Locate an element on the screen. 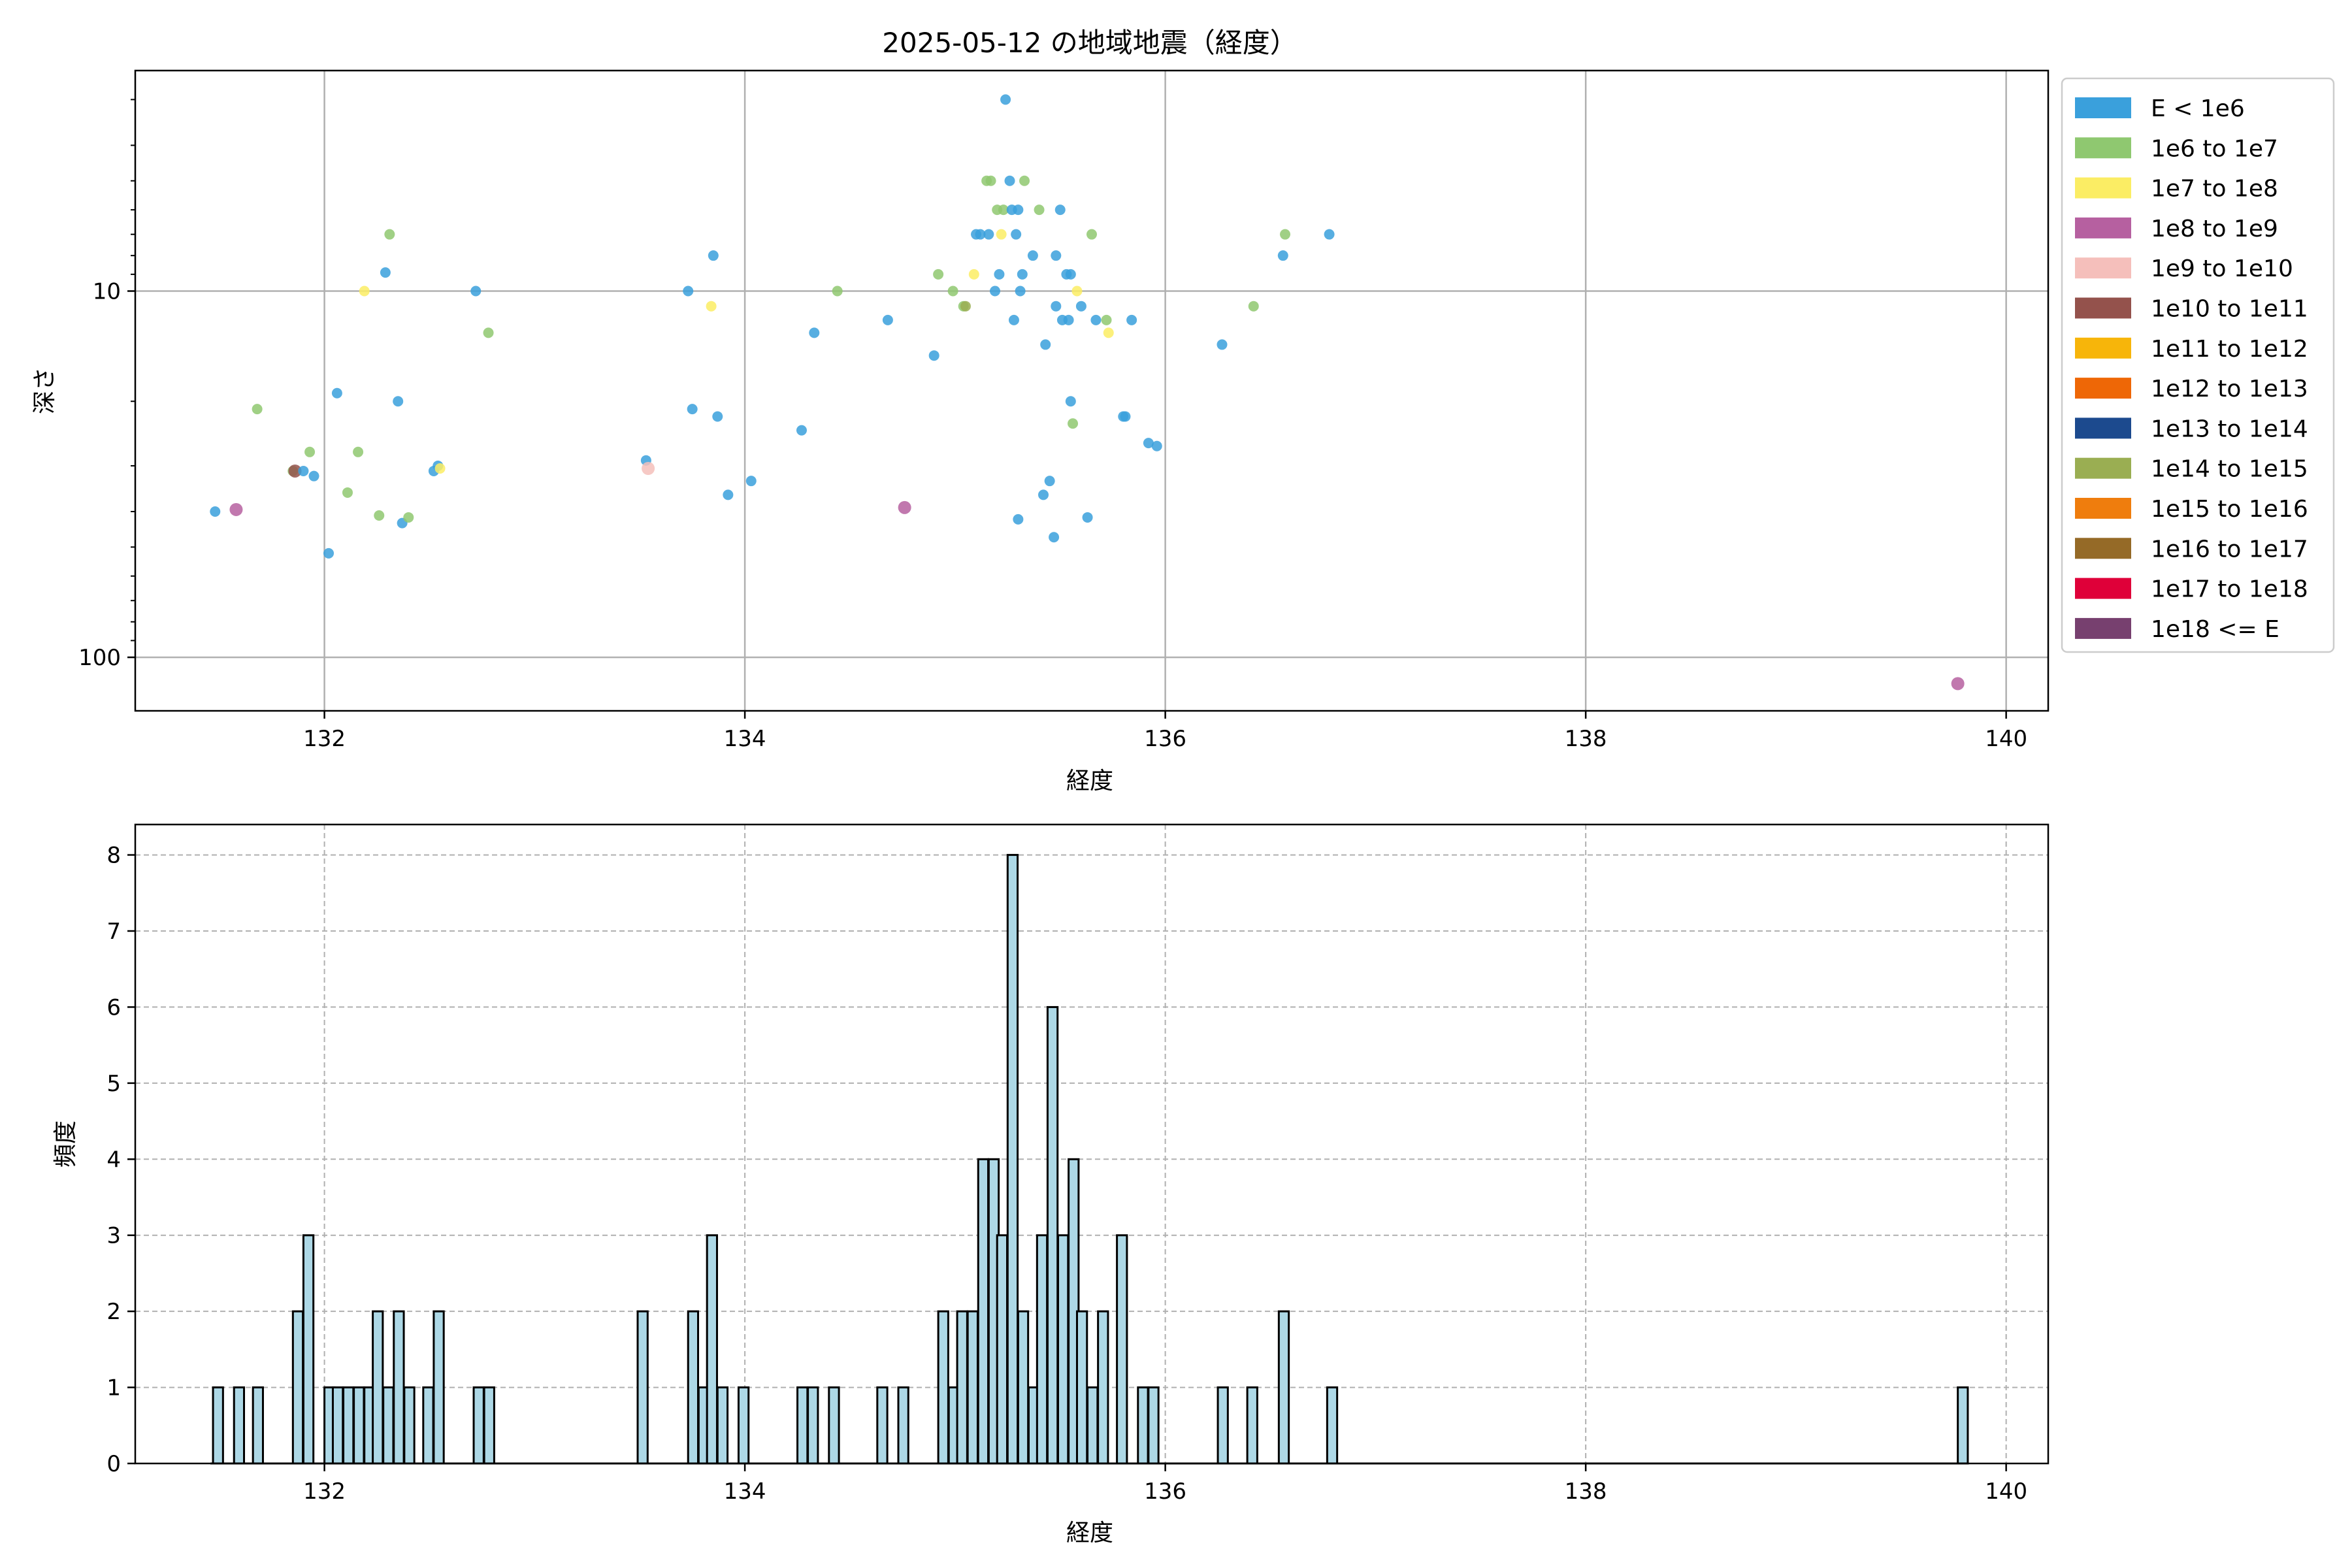 Image resolution: width=2352 pixels, height=1568 pixels. legend-label: 1e18 <= E is located at coordinates (2215, 629).